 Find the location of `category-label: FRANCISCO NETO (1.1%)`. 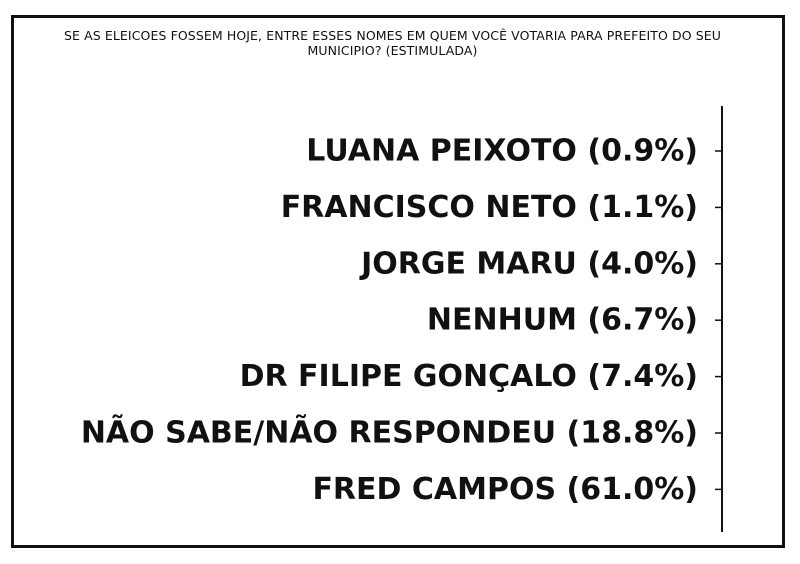

category-label: FRANCISCO NETO (1.1%) is located at coordinates (489, 207).